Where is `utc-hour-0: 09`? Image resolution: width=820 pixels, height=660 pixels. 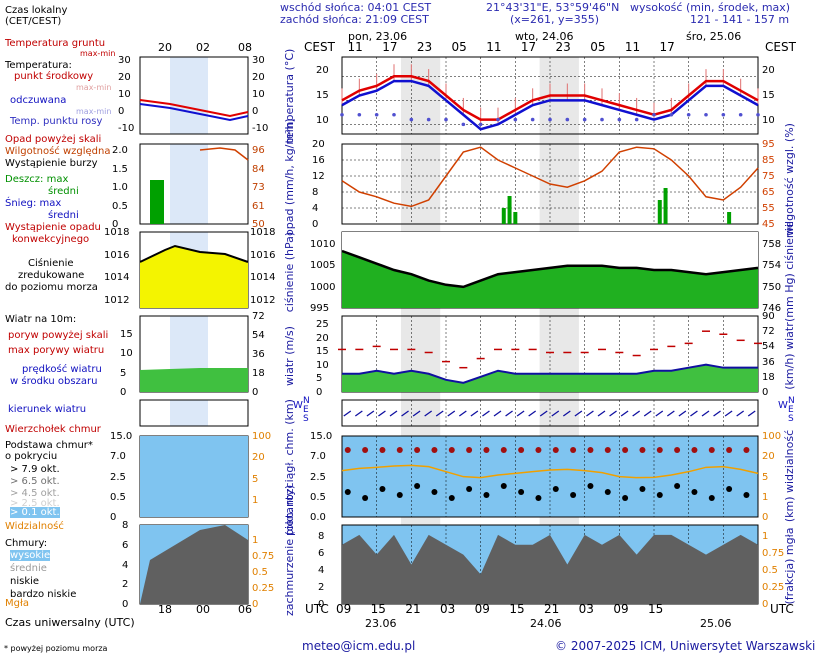 utc-hour-0: 09 is located at coordinates (344, 609).